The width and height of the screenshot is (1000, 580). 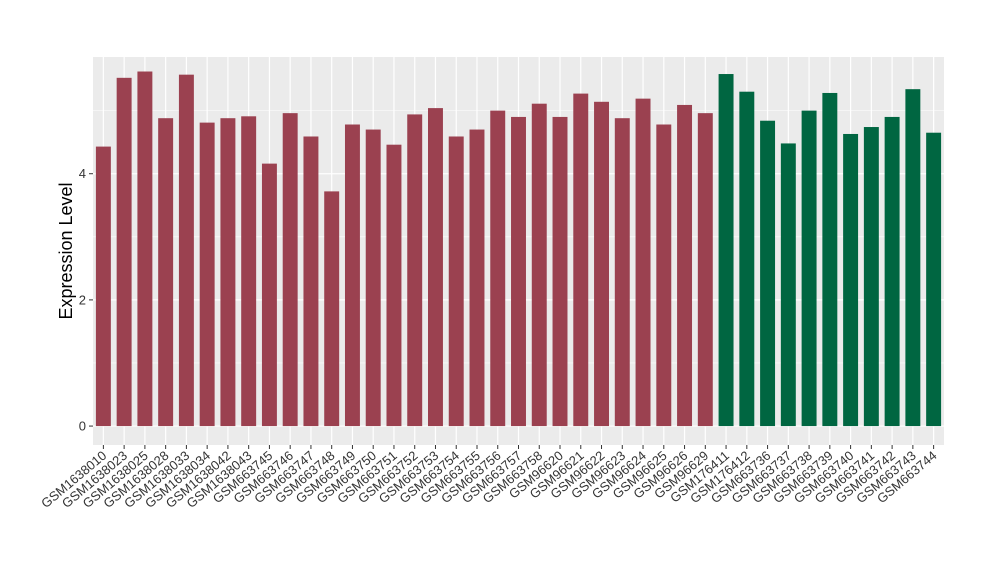 I want to click on bar-GSM1638034, so click(x=207, y=274).